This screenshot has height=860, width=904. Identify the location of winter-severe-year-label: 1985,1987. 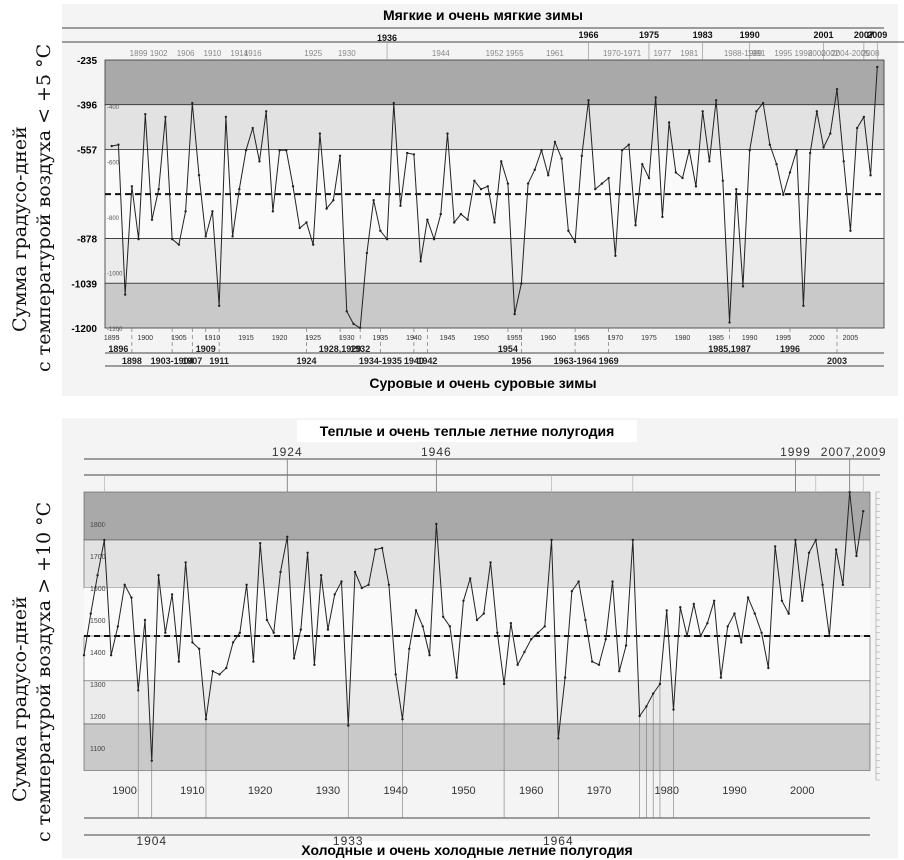
(729, 349).